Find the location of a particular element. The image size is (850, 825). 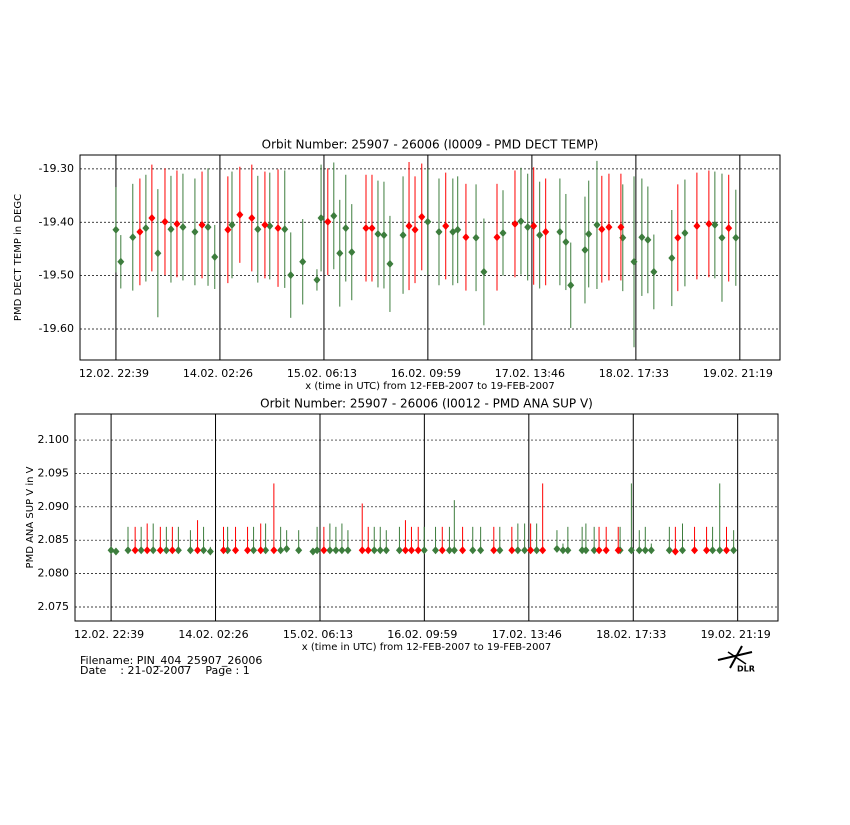

x-tick-label: 16.02. 09:59 is located at coordinates (426, 373).